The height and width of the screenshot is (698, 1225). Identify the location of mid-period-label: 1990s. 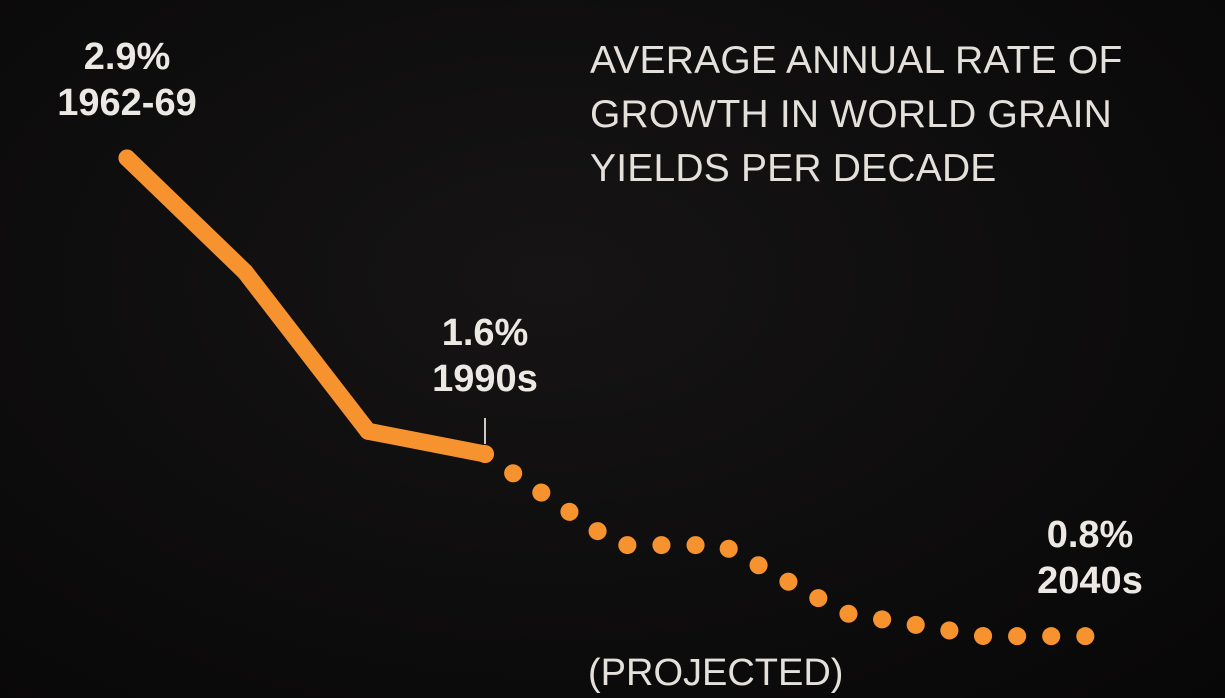
(485, 379).